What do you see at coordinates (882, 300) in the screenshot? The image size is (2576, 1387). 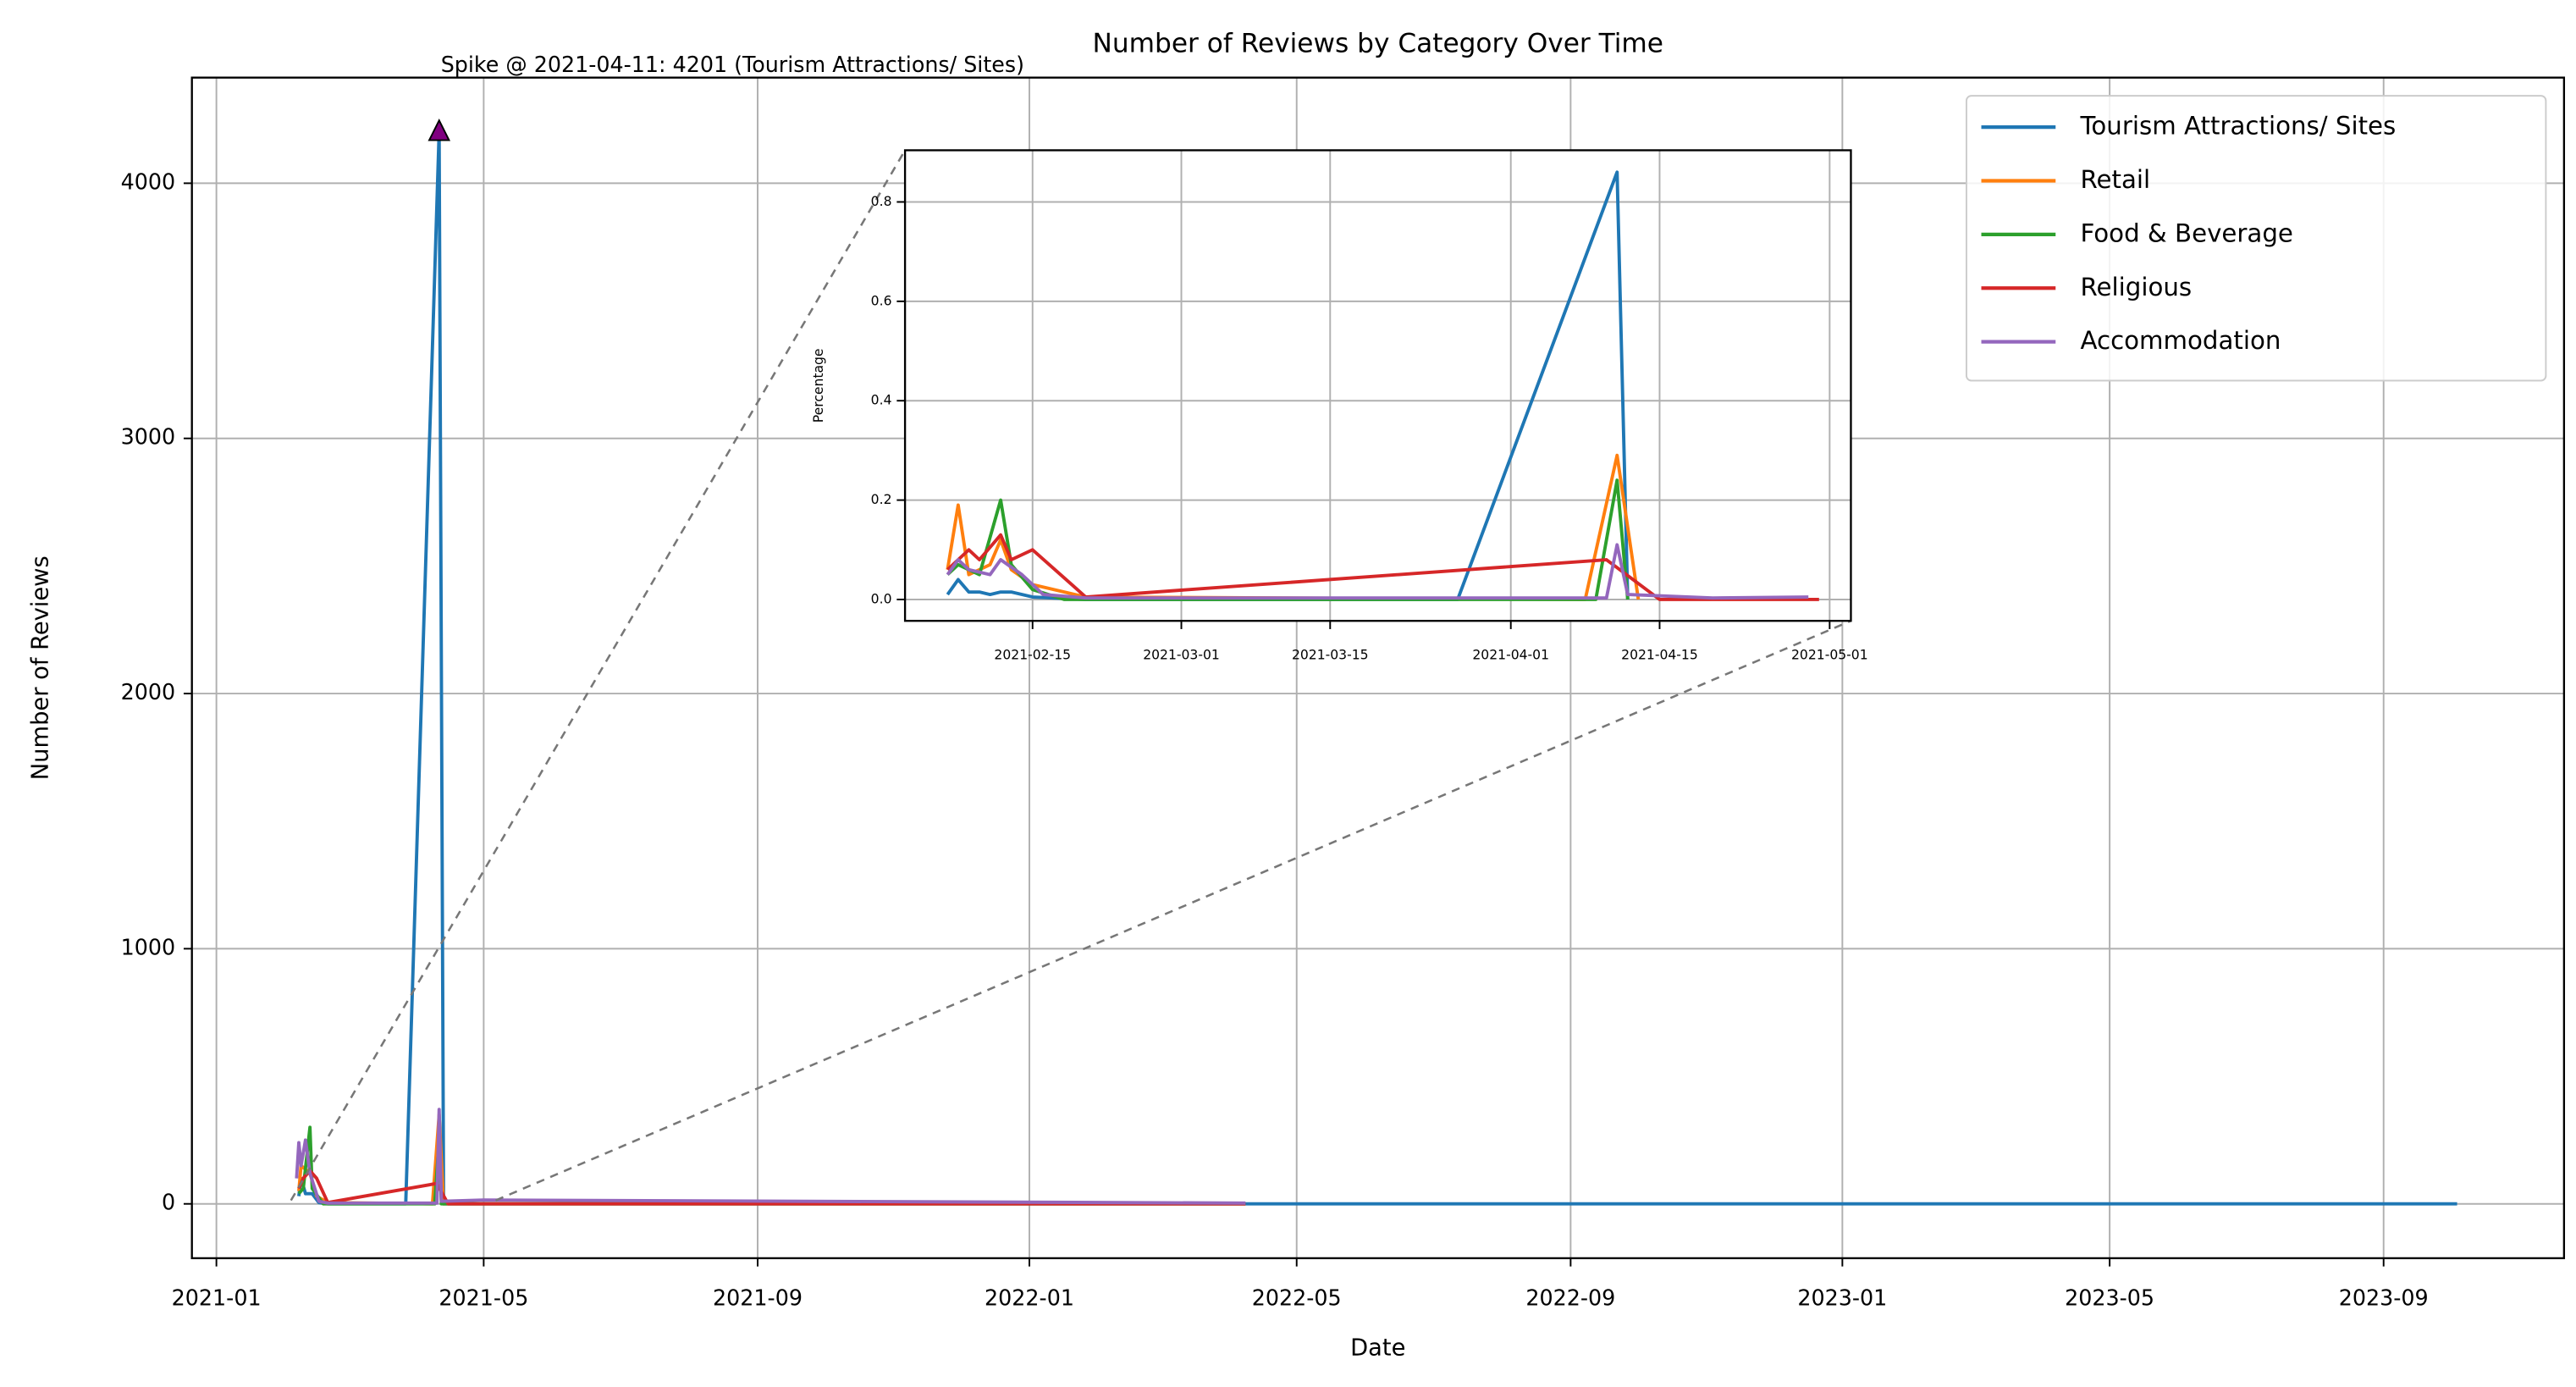 I see `y-tick-label: 0.6` at bounding box center [882, 300].